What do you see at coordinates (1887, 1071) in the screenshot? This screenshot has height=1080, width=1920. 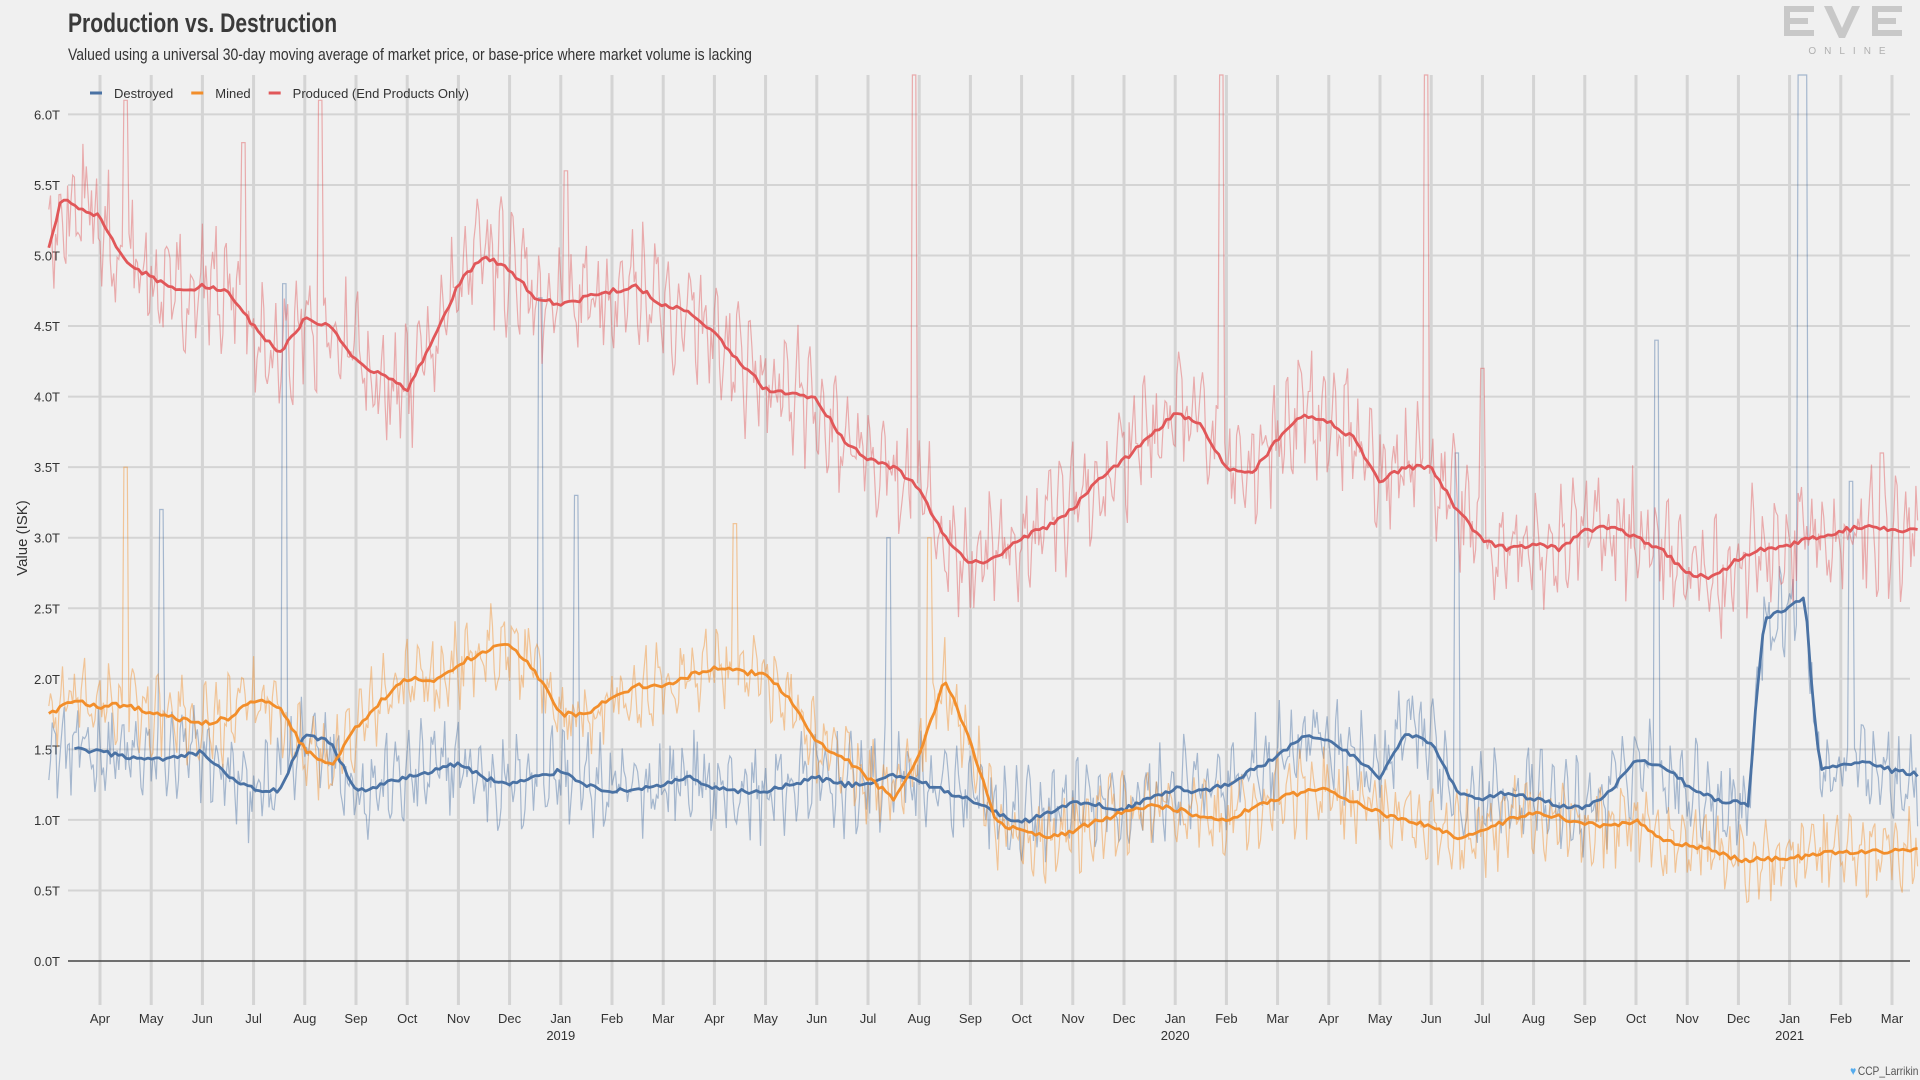 I see `author-handle: CCP_Larrikin` at bounding box center [1887, 1071].